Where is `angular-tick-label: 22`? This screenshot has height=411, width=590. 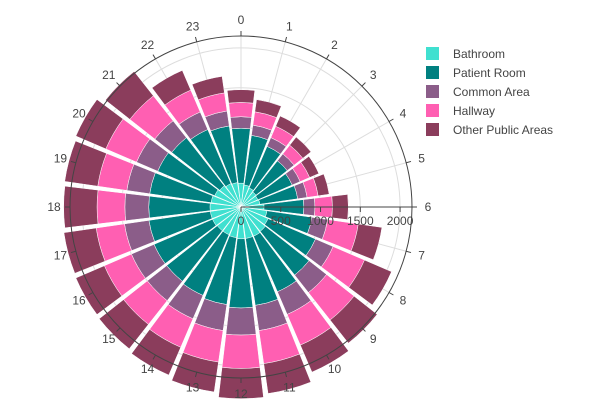 angular-tick-label: 22 is located at coordinates (148, 45).